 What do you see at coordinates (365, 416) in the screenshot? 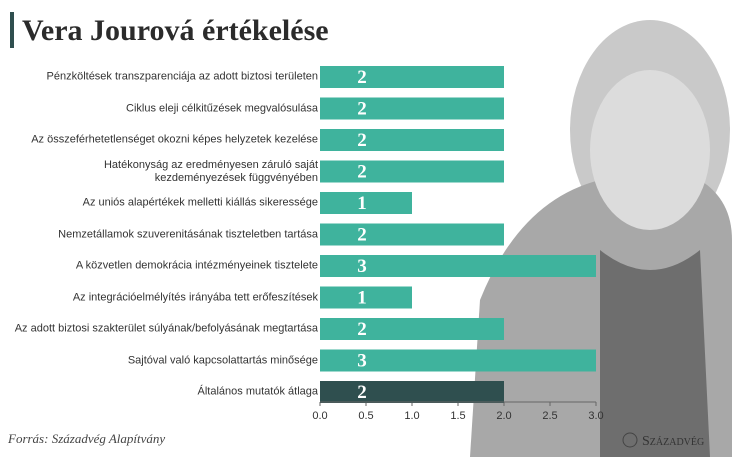
I see `x-tick-label: 0.5` at bounding box center [365, 416].